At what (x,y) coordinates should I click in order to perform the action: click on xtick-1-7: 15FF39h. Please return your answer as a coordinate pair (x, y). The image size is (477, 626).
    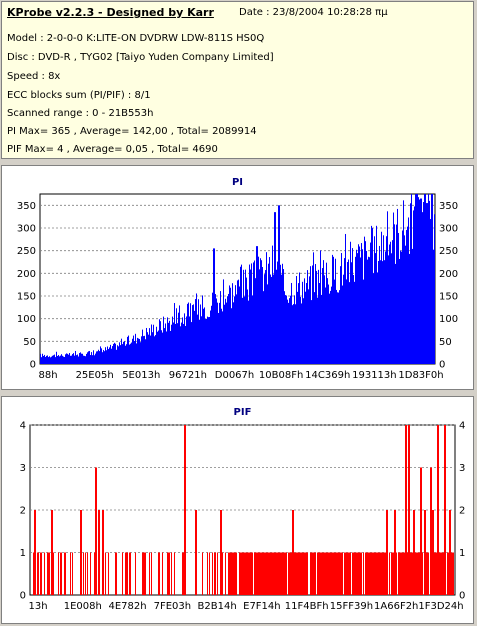
    Looking at the image, I should click on (351, 606).